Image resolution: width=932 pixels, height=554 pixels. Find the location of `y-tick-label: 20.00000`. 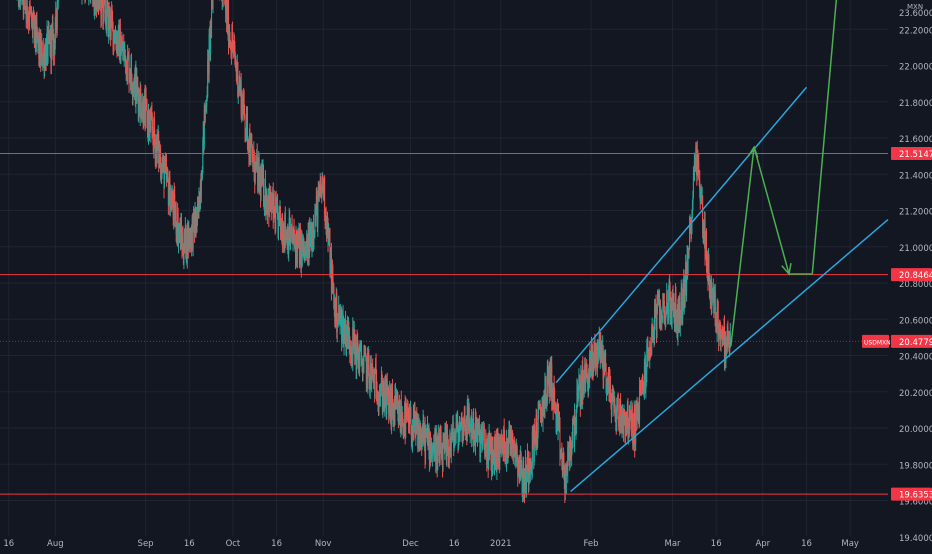

y-tick-label: 20.00000 is located at coordinates (915, 430).